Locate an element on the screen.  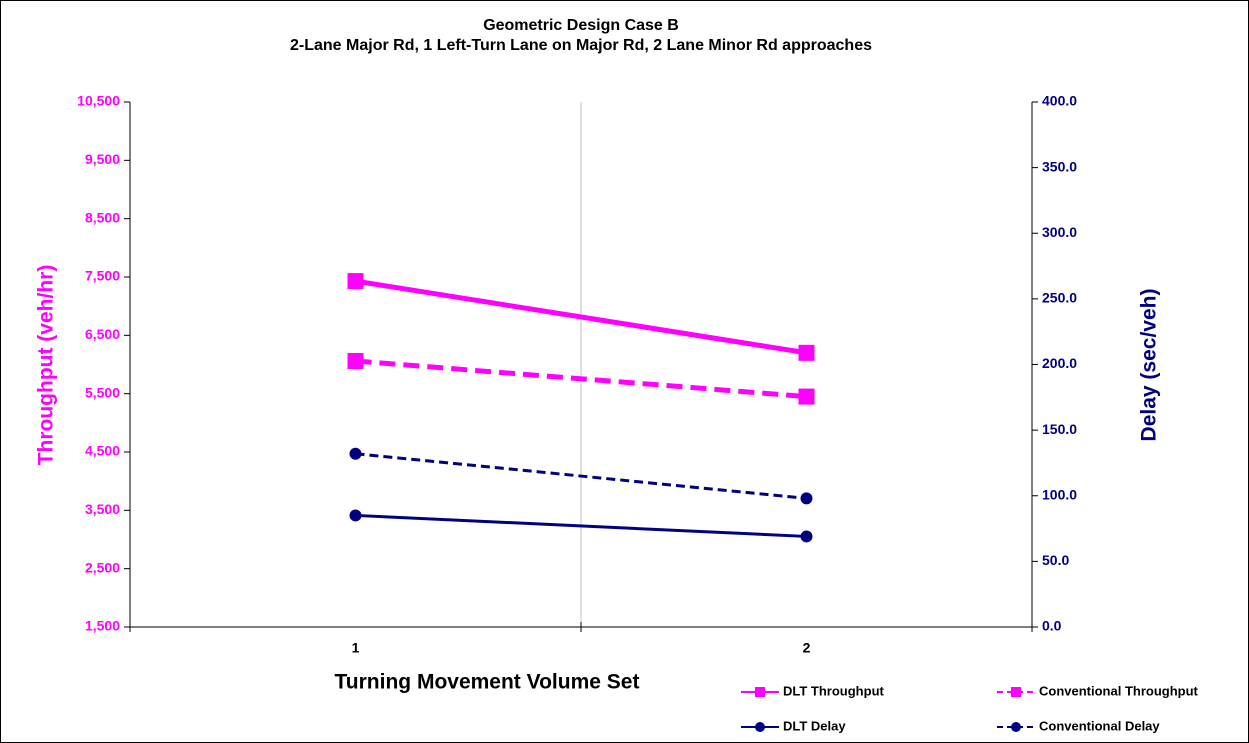
y-tick-label: 2,500 is located at coordinates (102, 567).